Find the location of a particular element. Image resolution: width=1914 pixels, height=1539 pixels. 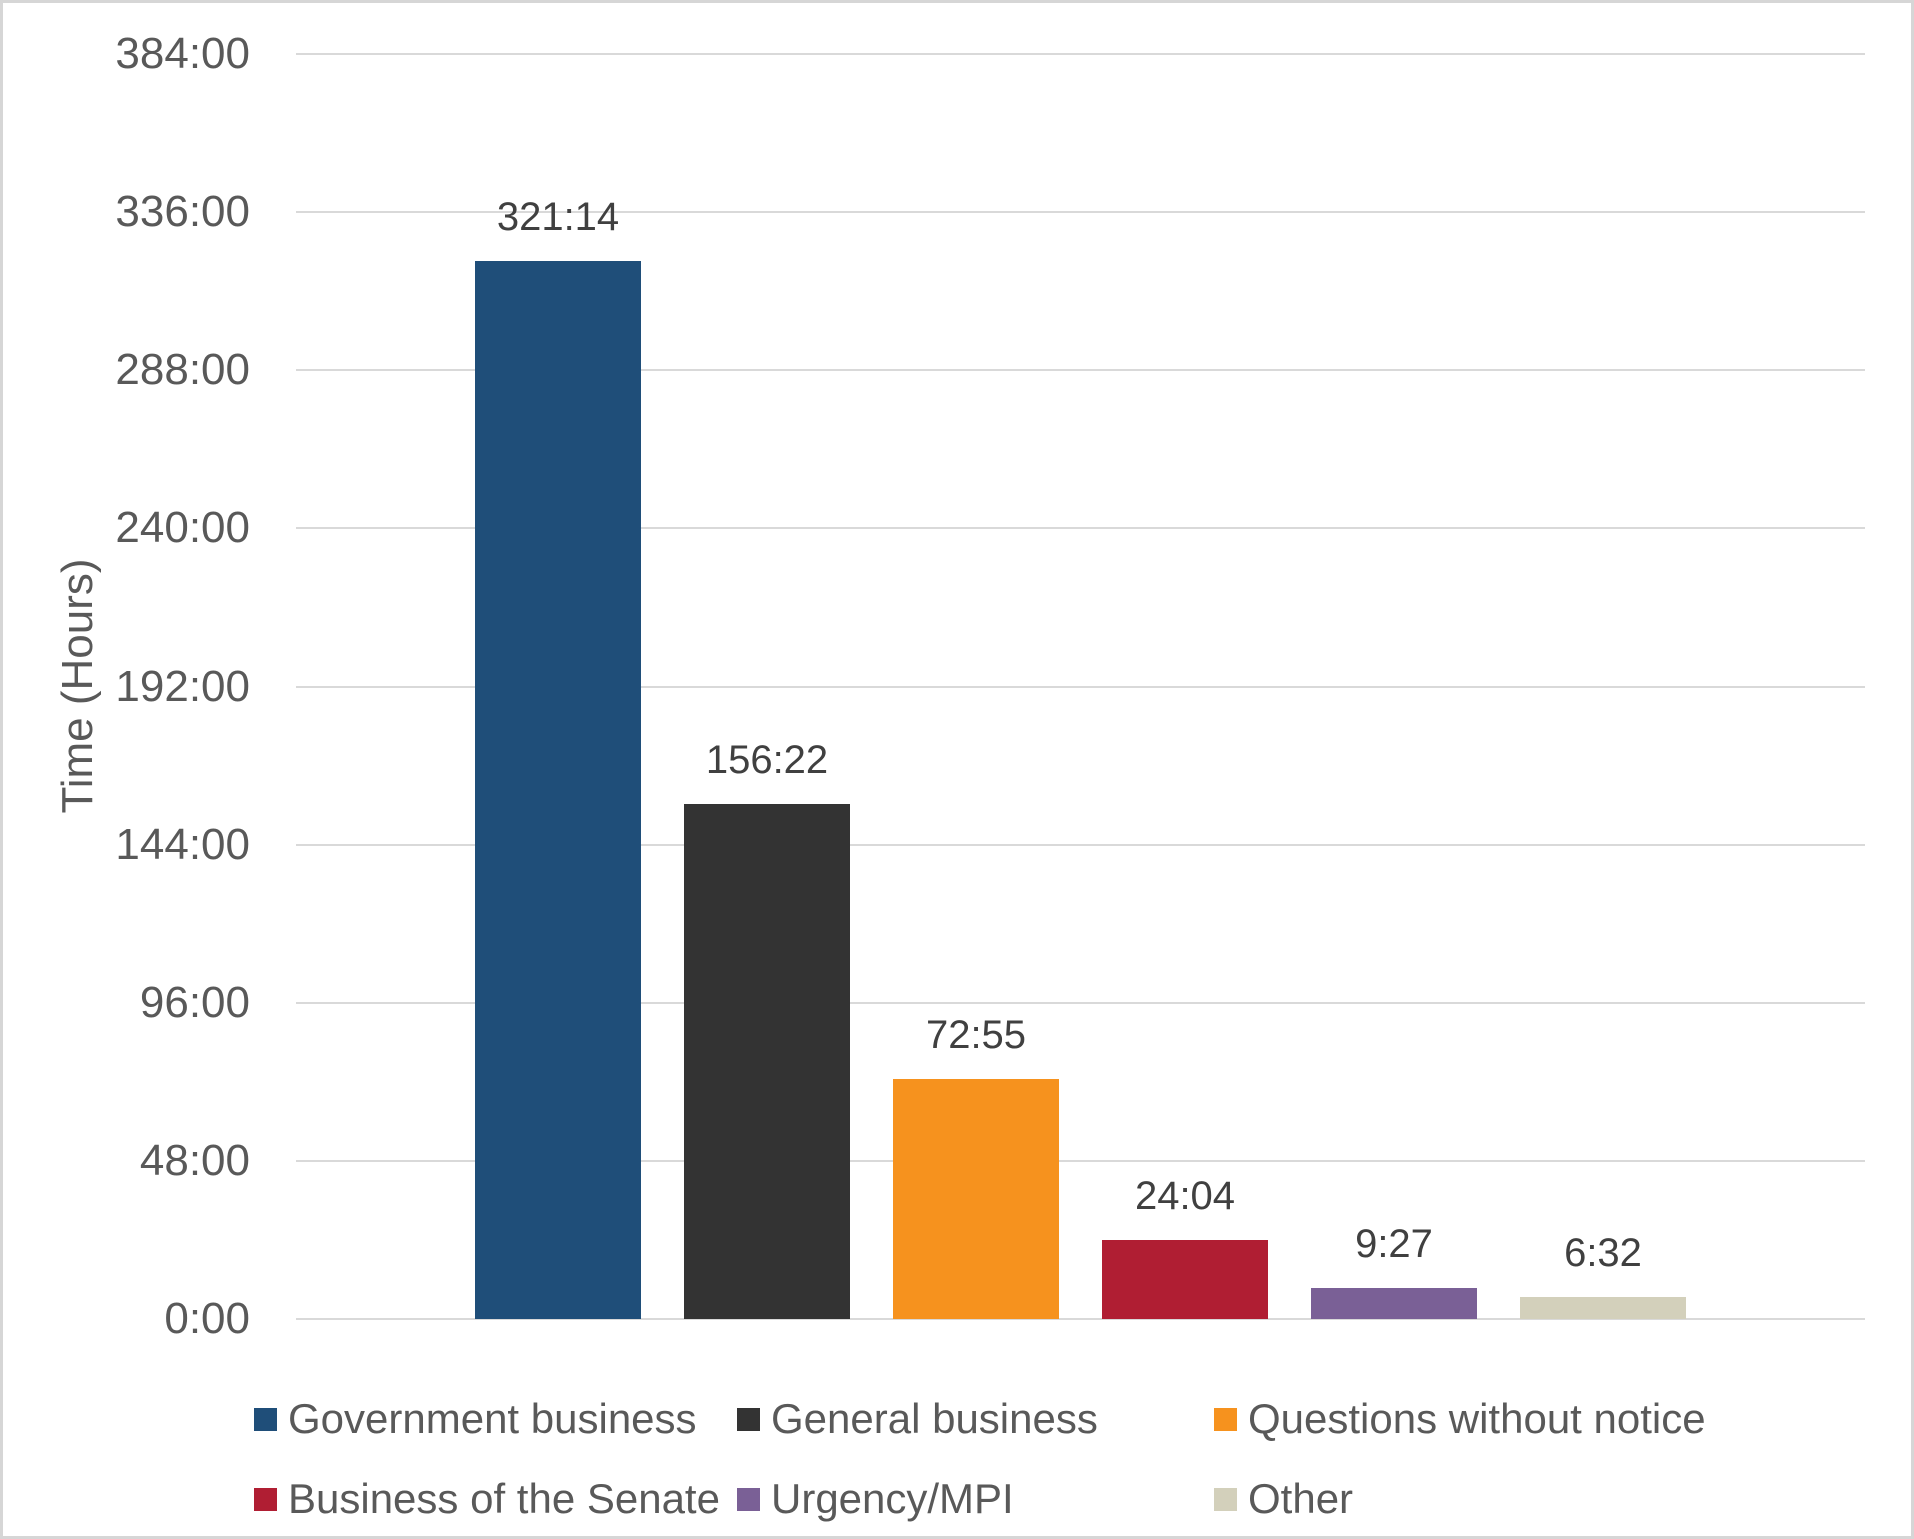

y-axis-tick-label: 192:00 is located at coordinates (182, 686).